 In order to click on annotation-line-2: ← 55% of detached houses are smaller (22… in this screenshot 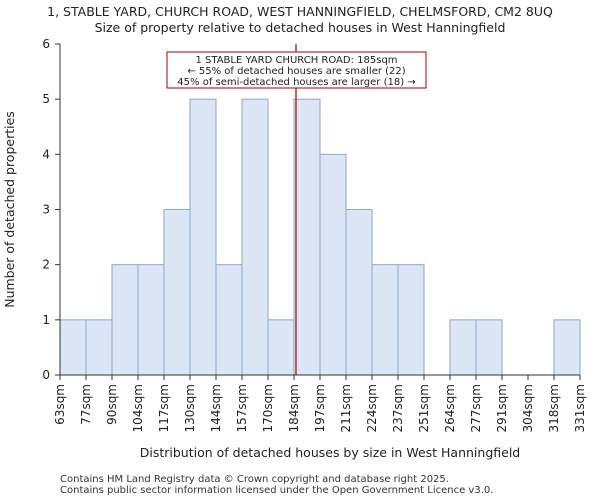, I will do `click(296, 71)`.